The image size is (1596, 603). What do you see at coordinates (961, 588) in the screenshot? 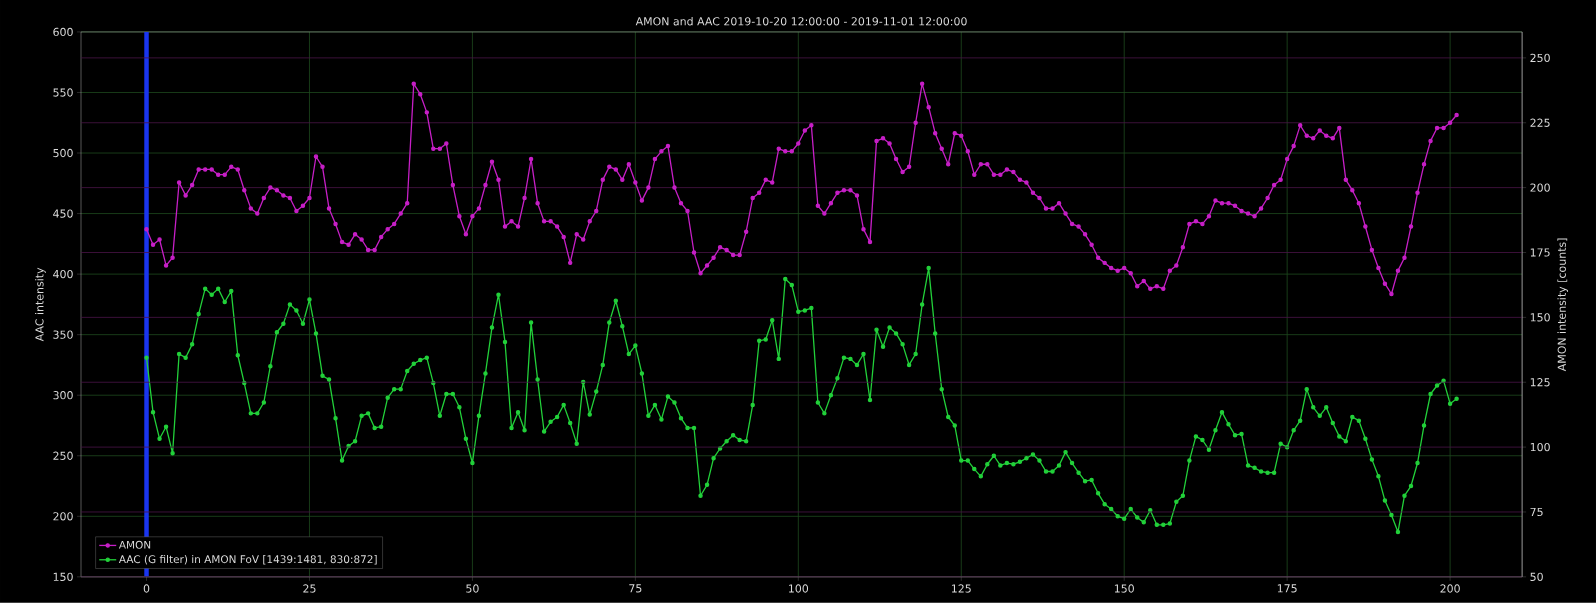
I see `x-tick-label: 125` at bounding box center [961, 588].